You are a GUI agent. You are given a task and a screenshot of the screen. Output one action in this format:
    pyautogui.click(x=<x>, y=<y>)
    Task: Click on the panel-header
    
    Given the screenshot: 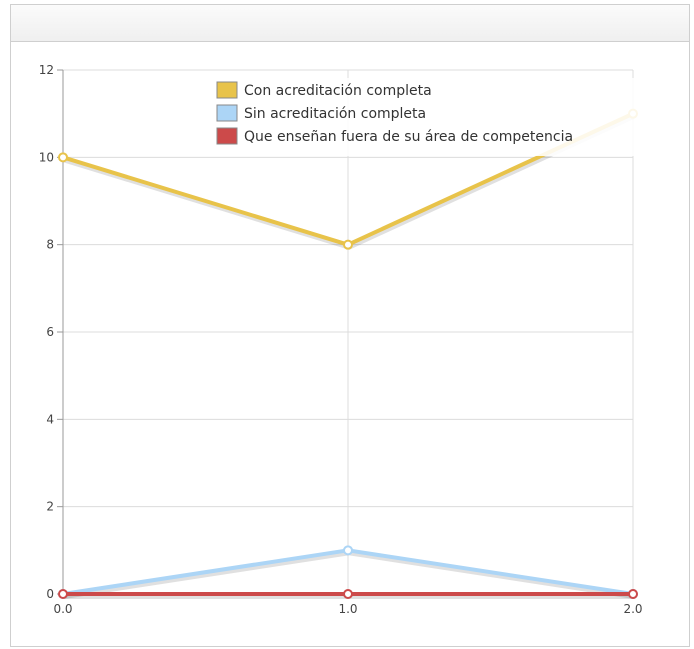 What is the action you would take?
    pyautogui.click(x=350, y=23)
    